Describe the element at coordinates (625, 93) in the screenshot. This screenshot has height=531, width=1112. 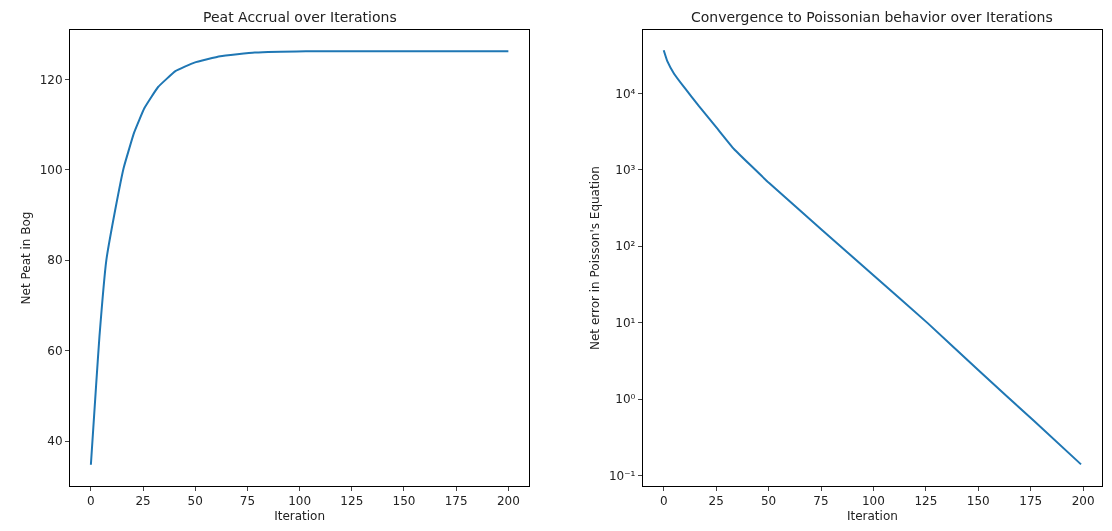
I see `y-tick-label: 10⁴` at that location.